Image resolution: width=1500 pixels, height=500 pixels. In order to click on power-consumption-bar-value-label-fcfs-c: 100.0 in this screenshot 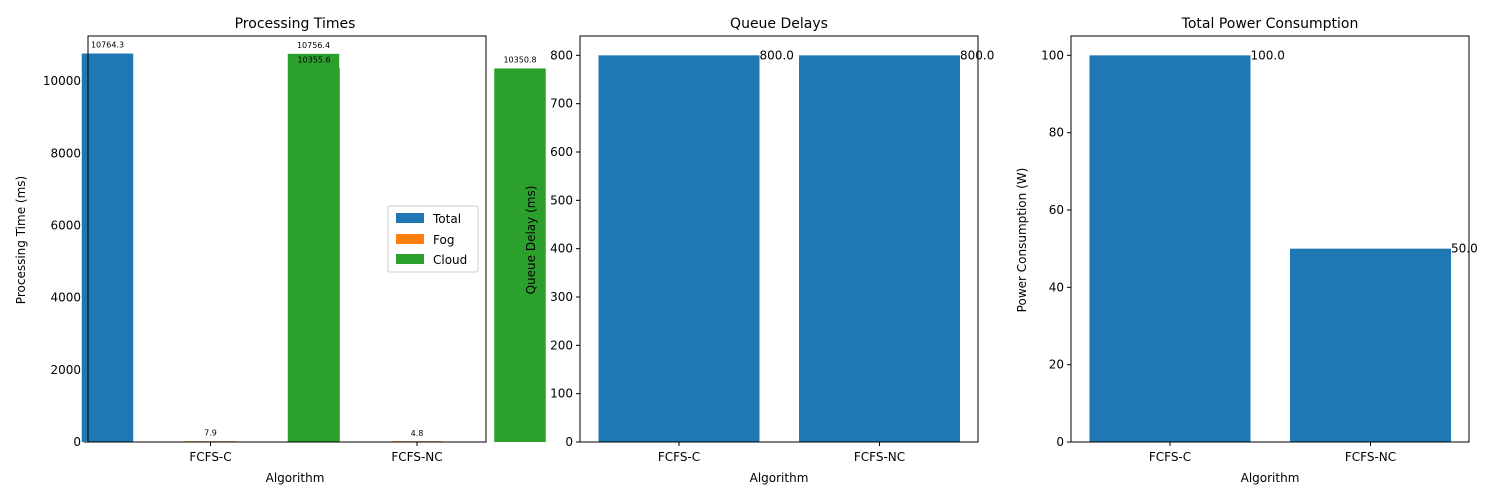, I will do `click(1268, 55)`.